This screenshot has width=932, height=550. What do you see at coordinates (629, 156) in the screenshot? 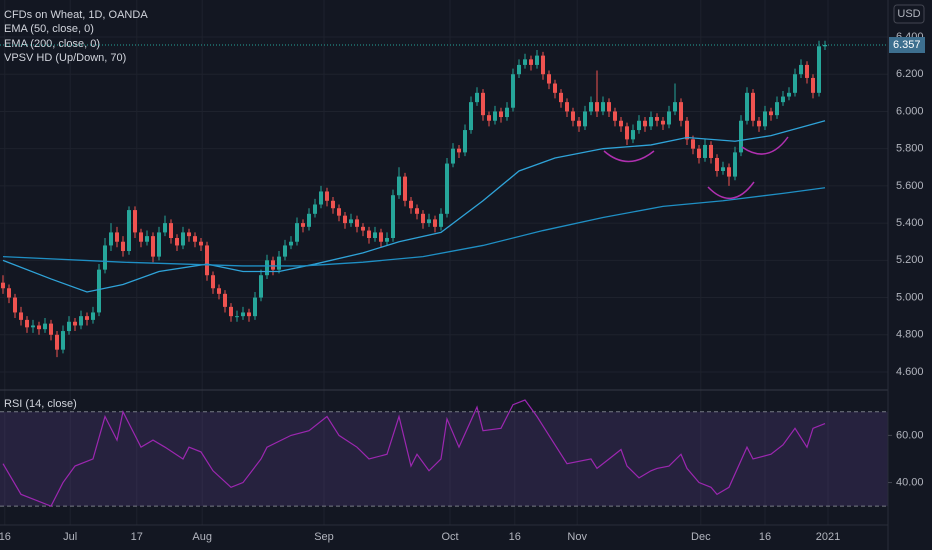
I see `annotation-arc` at bounding box center [629, 156].